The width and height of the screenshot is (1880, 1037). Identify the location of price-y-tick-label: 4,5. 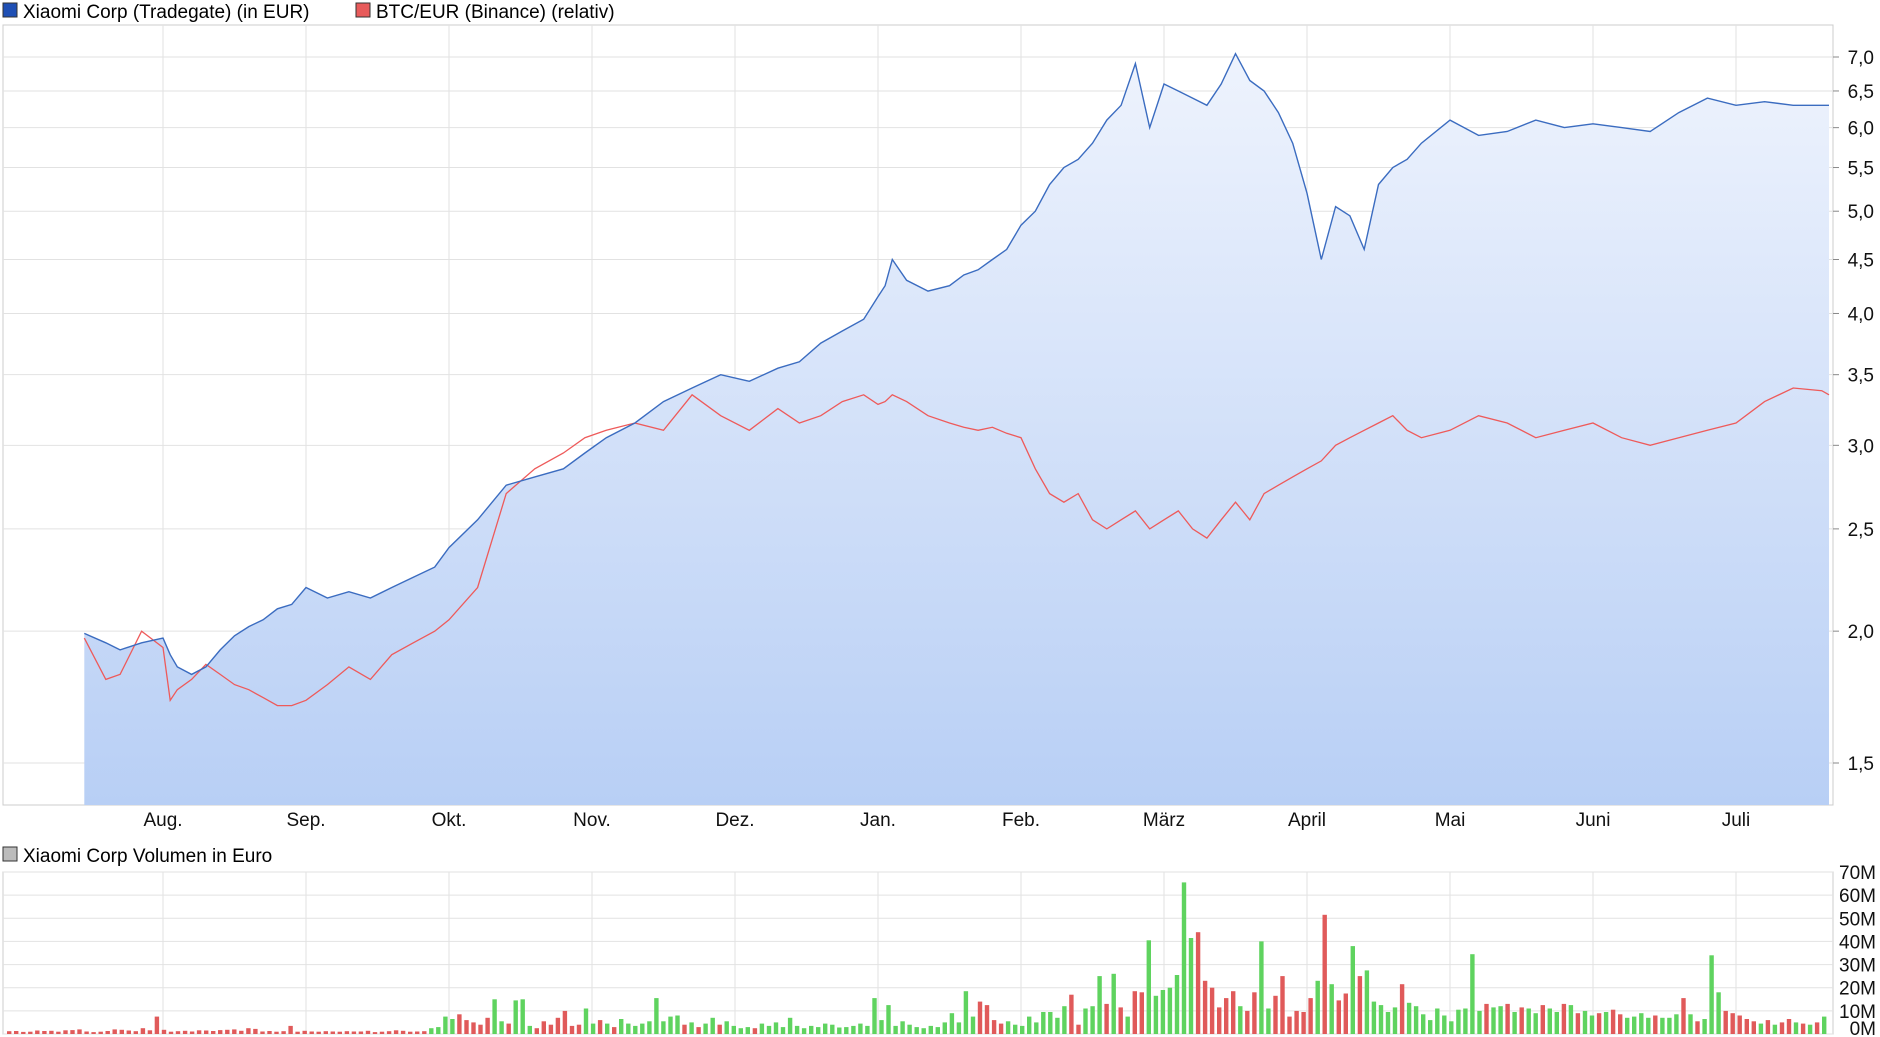
(1861, 260).